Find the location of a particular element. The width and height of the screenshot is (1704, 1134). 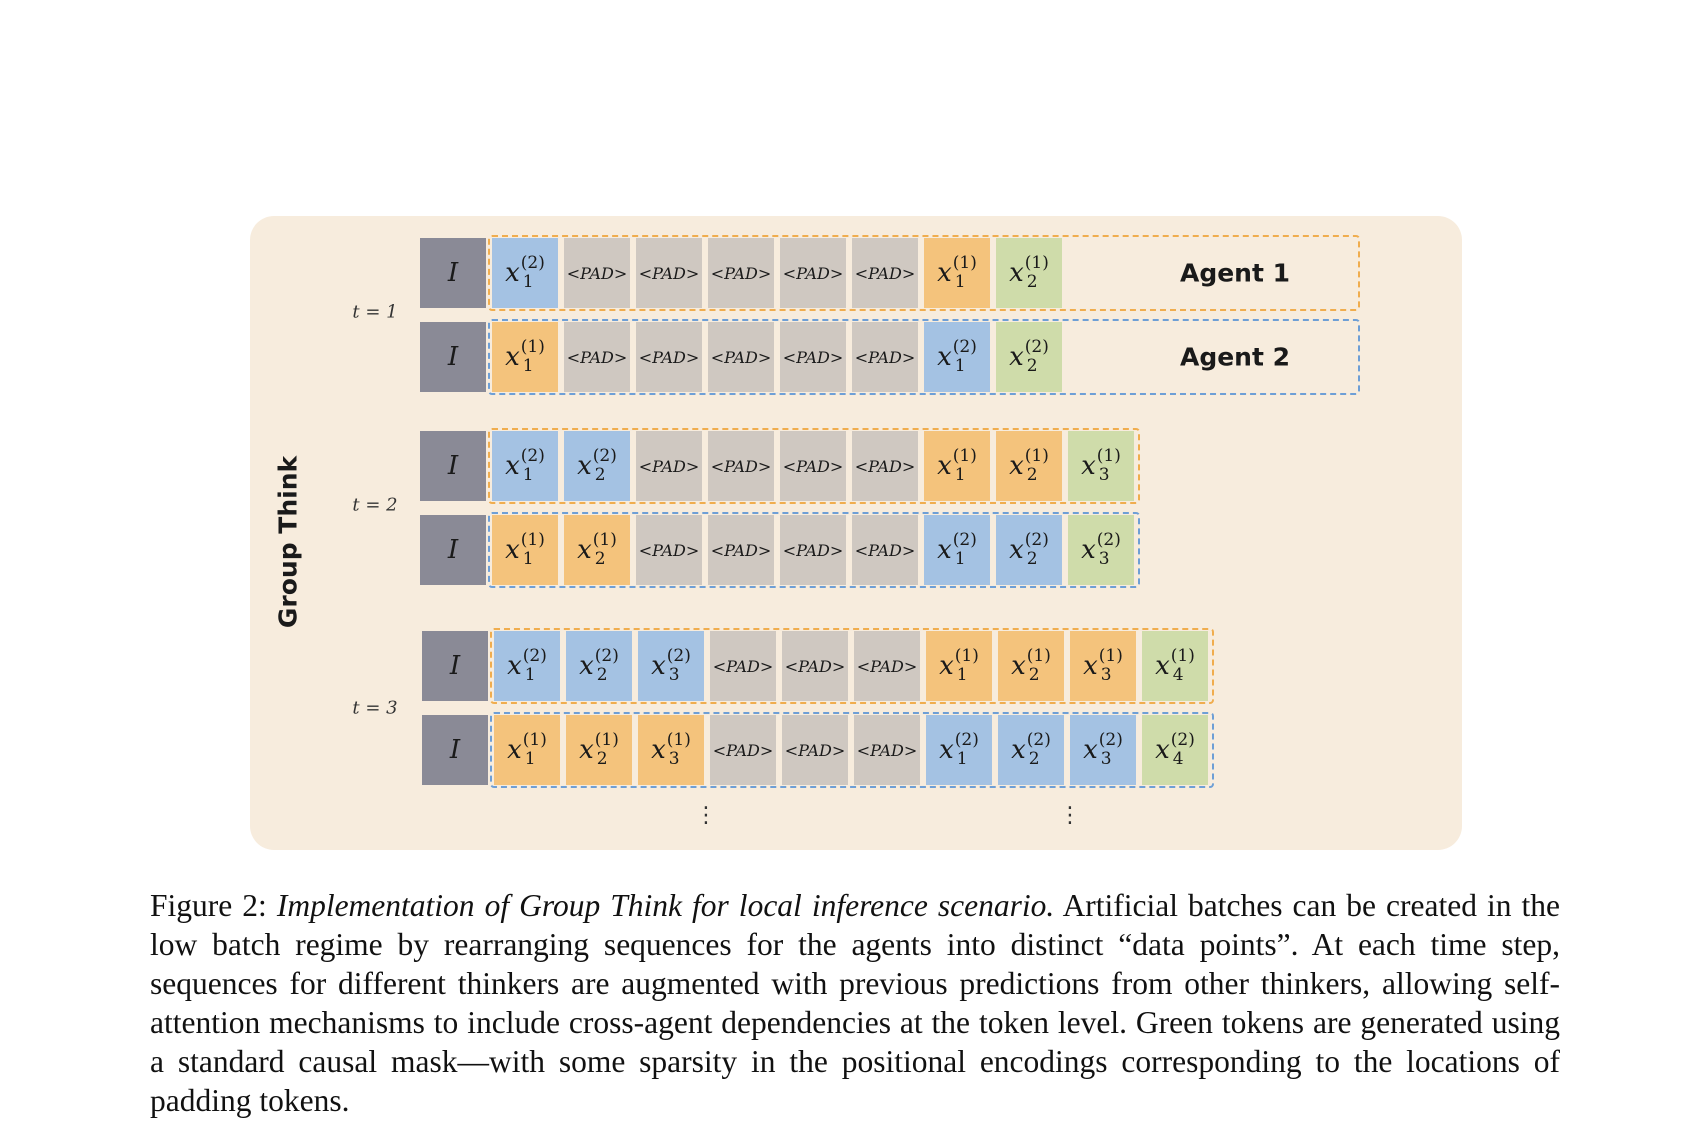

green-token: x (2) 2 is located at coordinates (1029, 357).